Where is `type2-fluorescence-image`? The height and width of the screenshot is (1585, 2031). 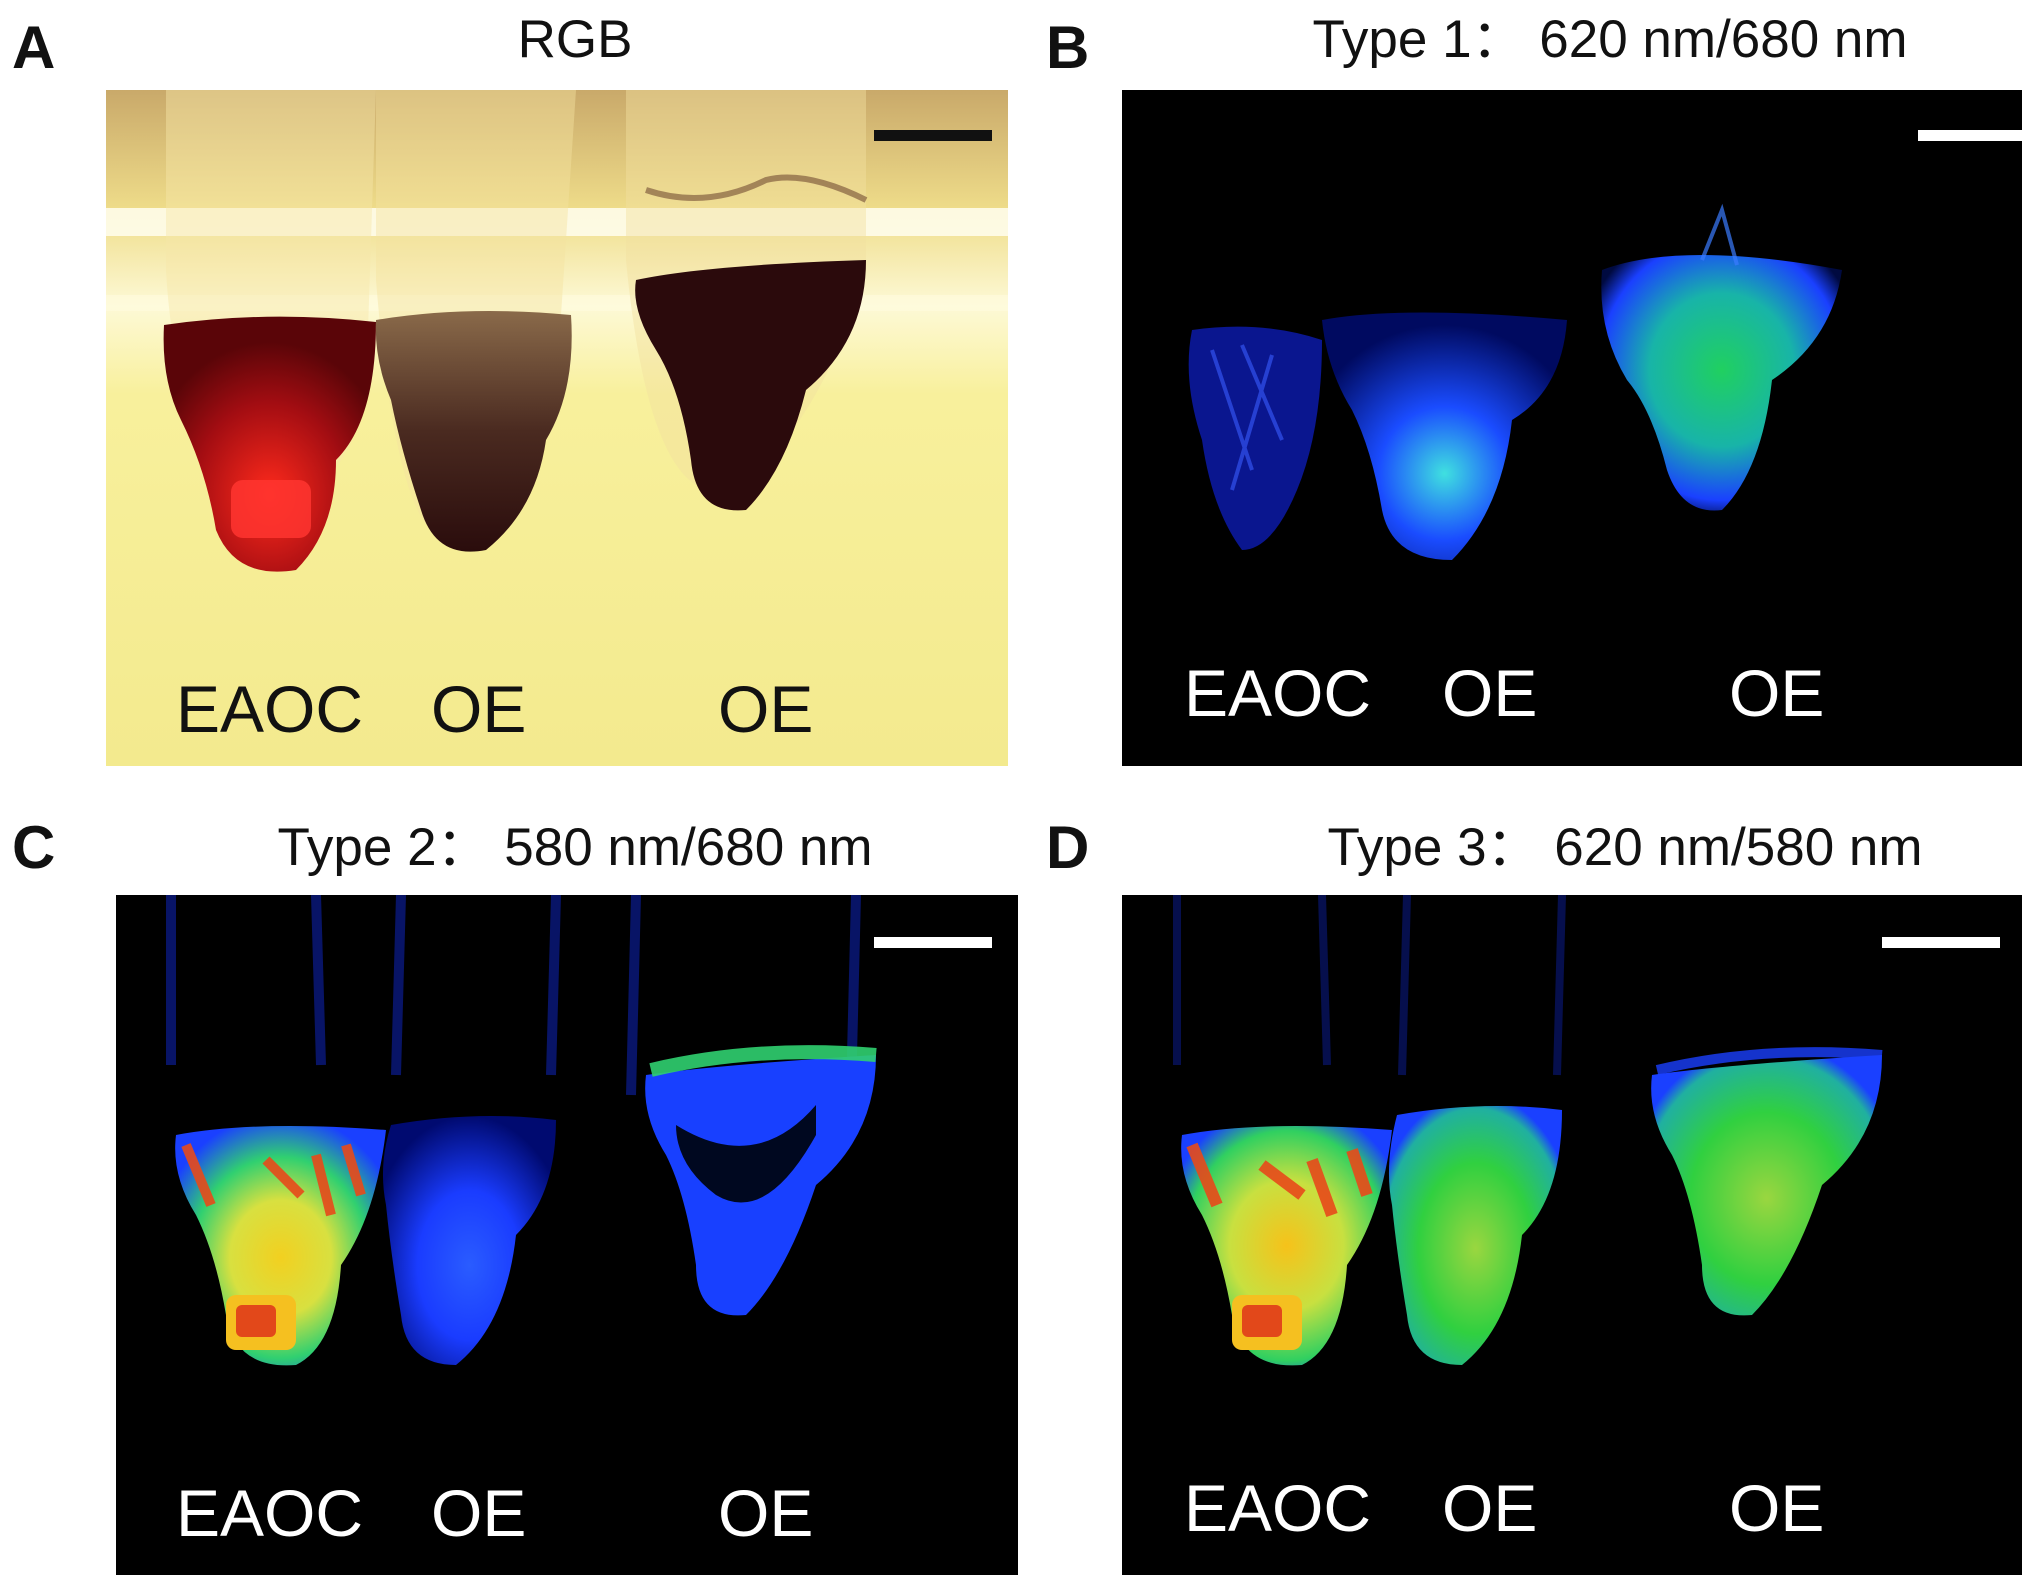 type2-fluorescence-image is located at coordinates (521, 1130).